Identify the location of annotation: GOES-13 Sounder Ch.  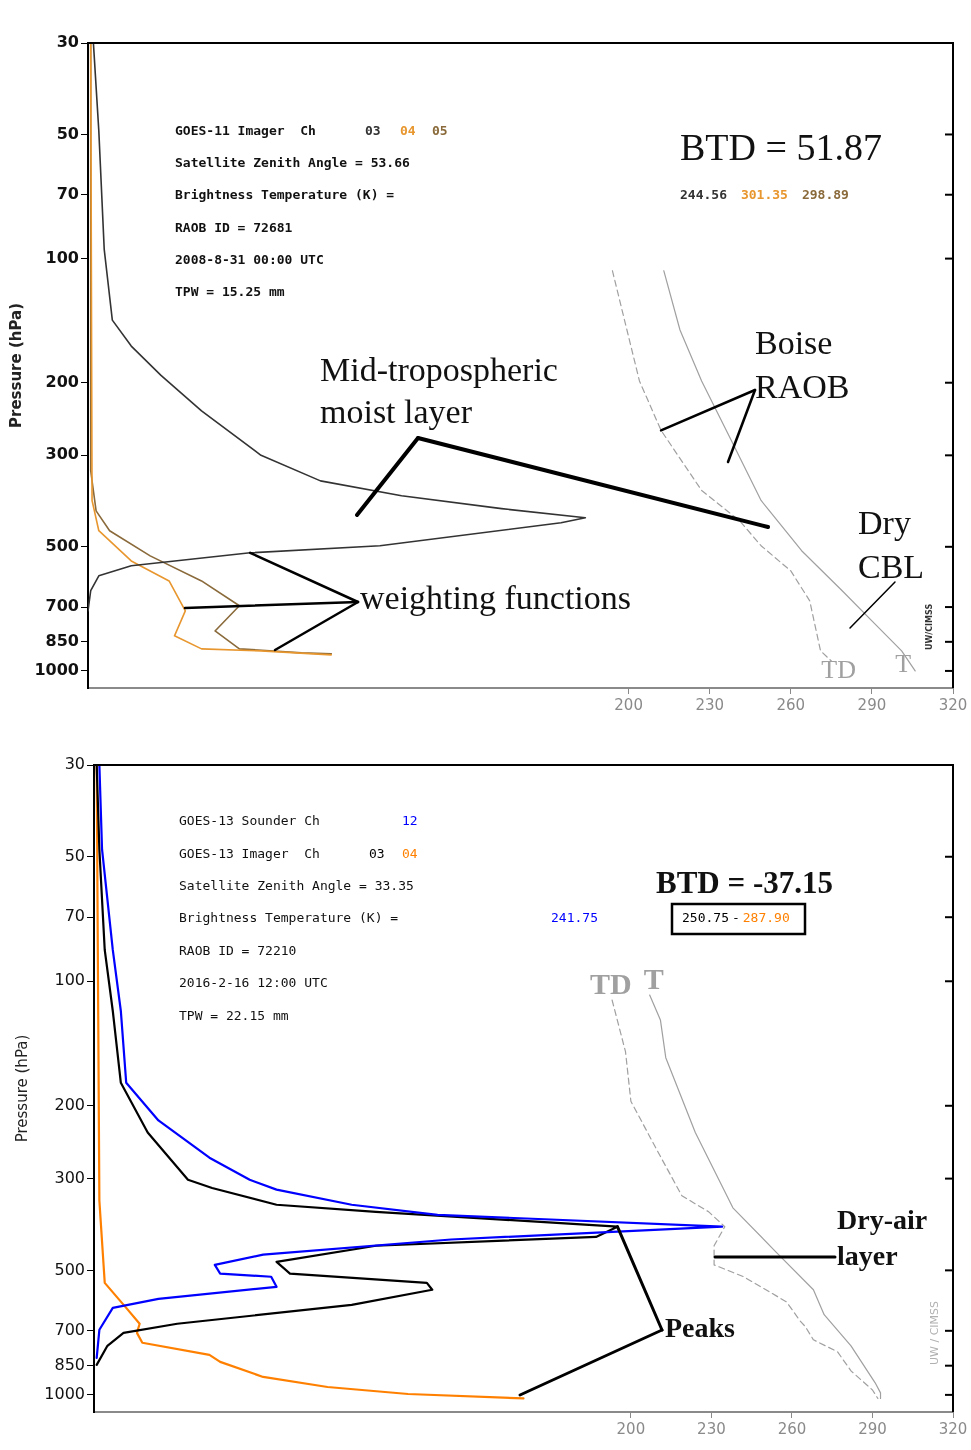
(249, 821).